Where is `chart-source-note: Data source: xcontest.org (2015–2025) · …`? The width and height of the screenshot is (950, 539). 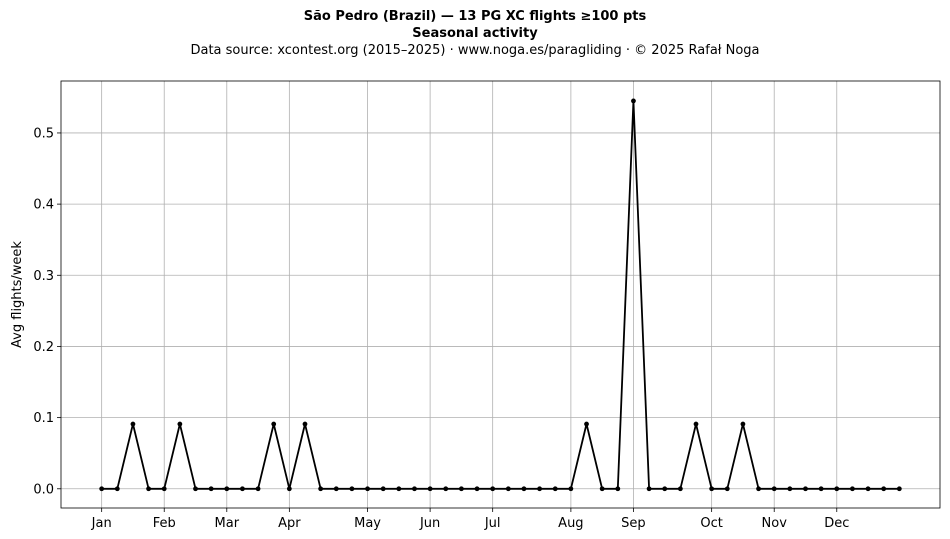
chart-source-note: Data source: xcontest.org (2015–2025) · … is located at coordinates (475, 50).